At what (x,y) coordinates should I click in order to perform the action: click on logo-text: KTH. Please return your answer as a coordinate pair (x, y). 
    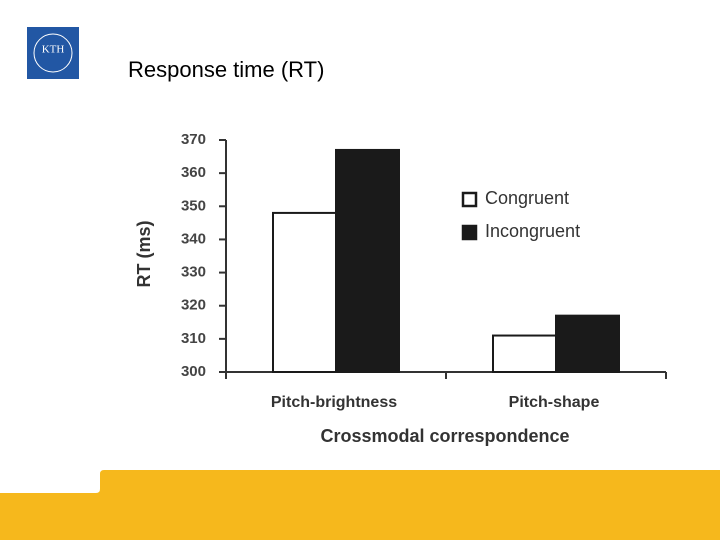
    Looking at the image, I should click on (53, 50).